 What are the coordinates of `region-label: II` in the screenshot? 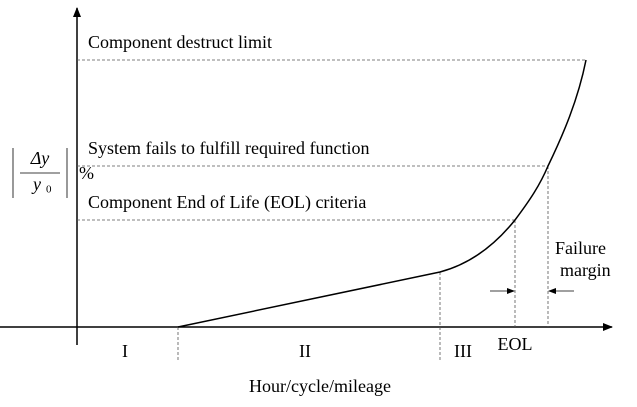 It's located at (305, 351).